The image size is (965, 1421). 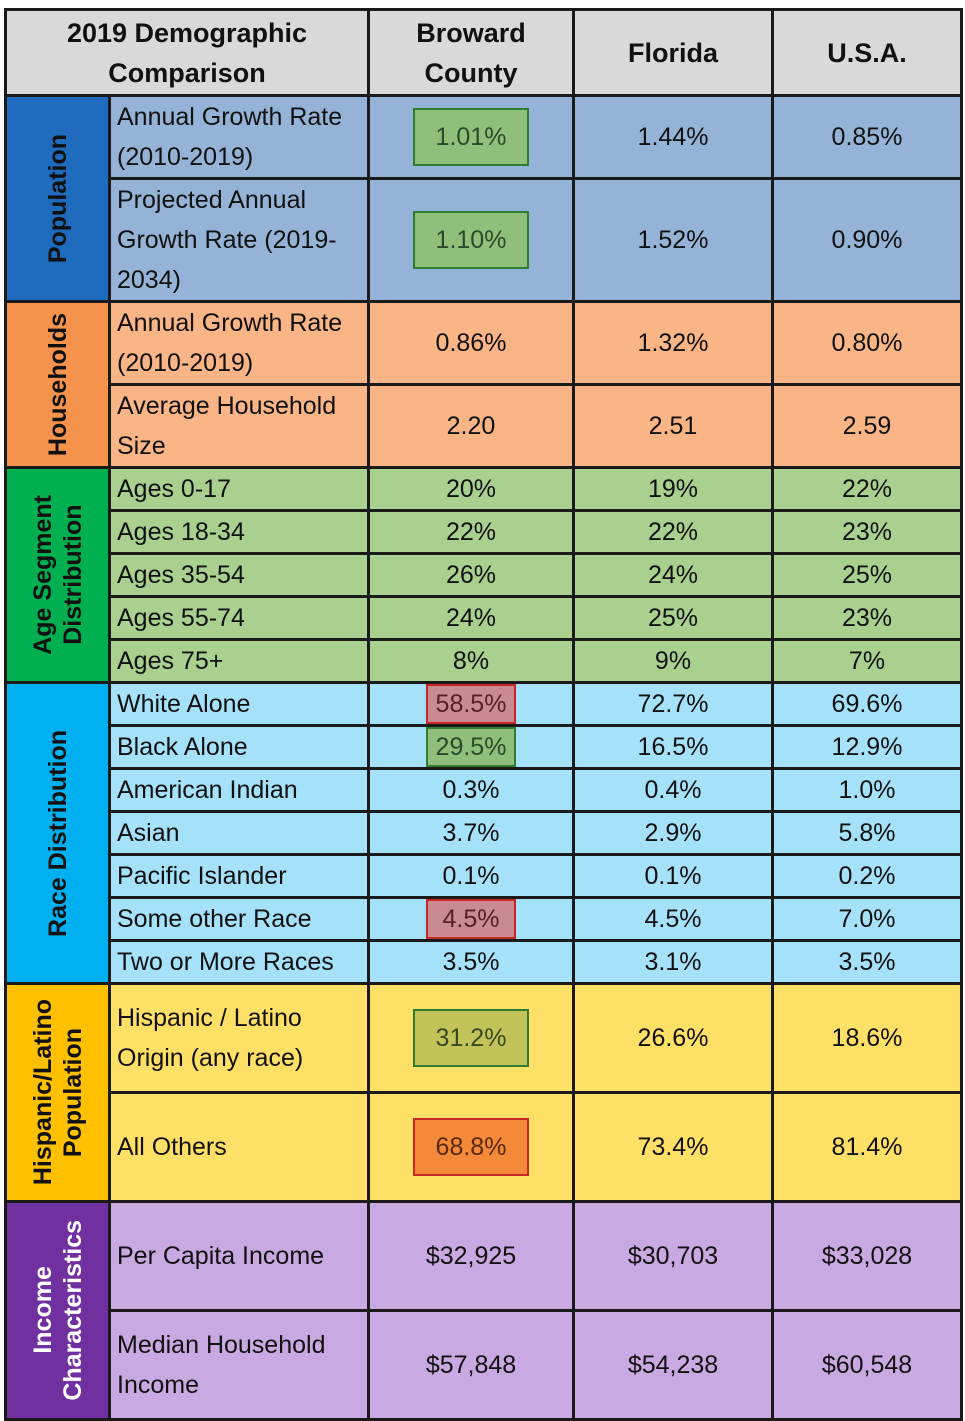 I want to click on table-row: Some other Race 4.5% 4.5% 7.0%, so click(x=484, y=919).